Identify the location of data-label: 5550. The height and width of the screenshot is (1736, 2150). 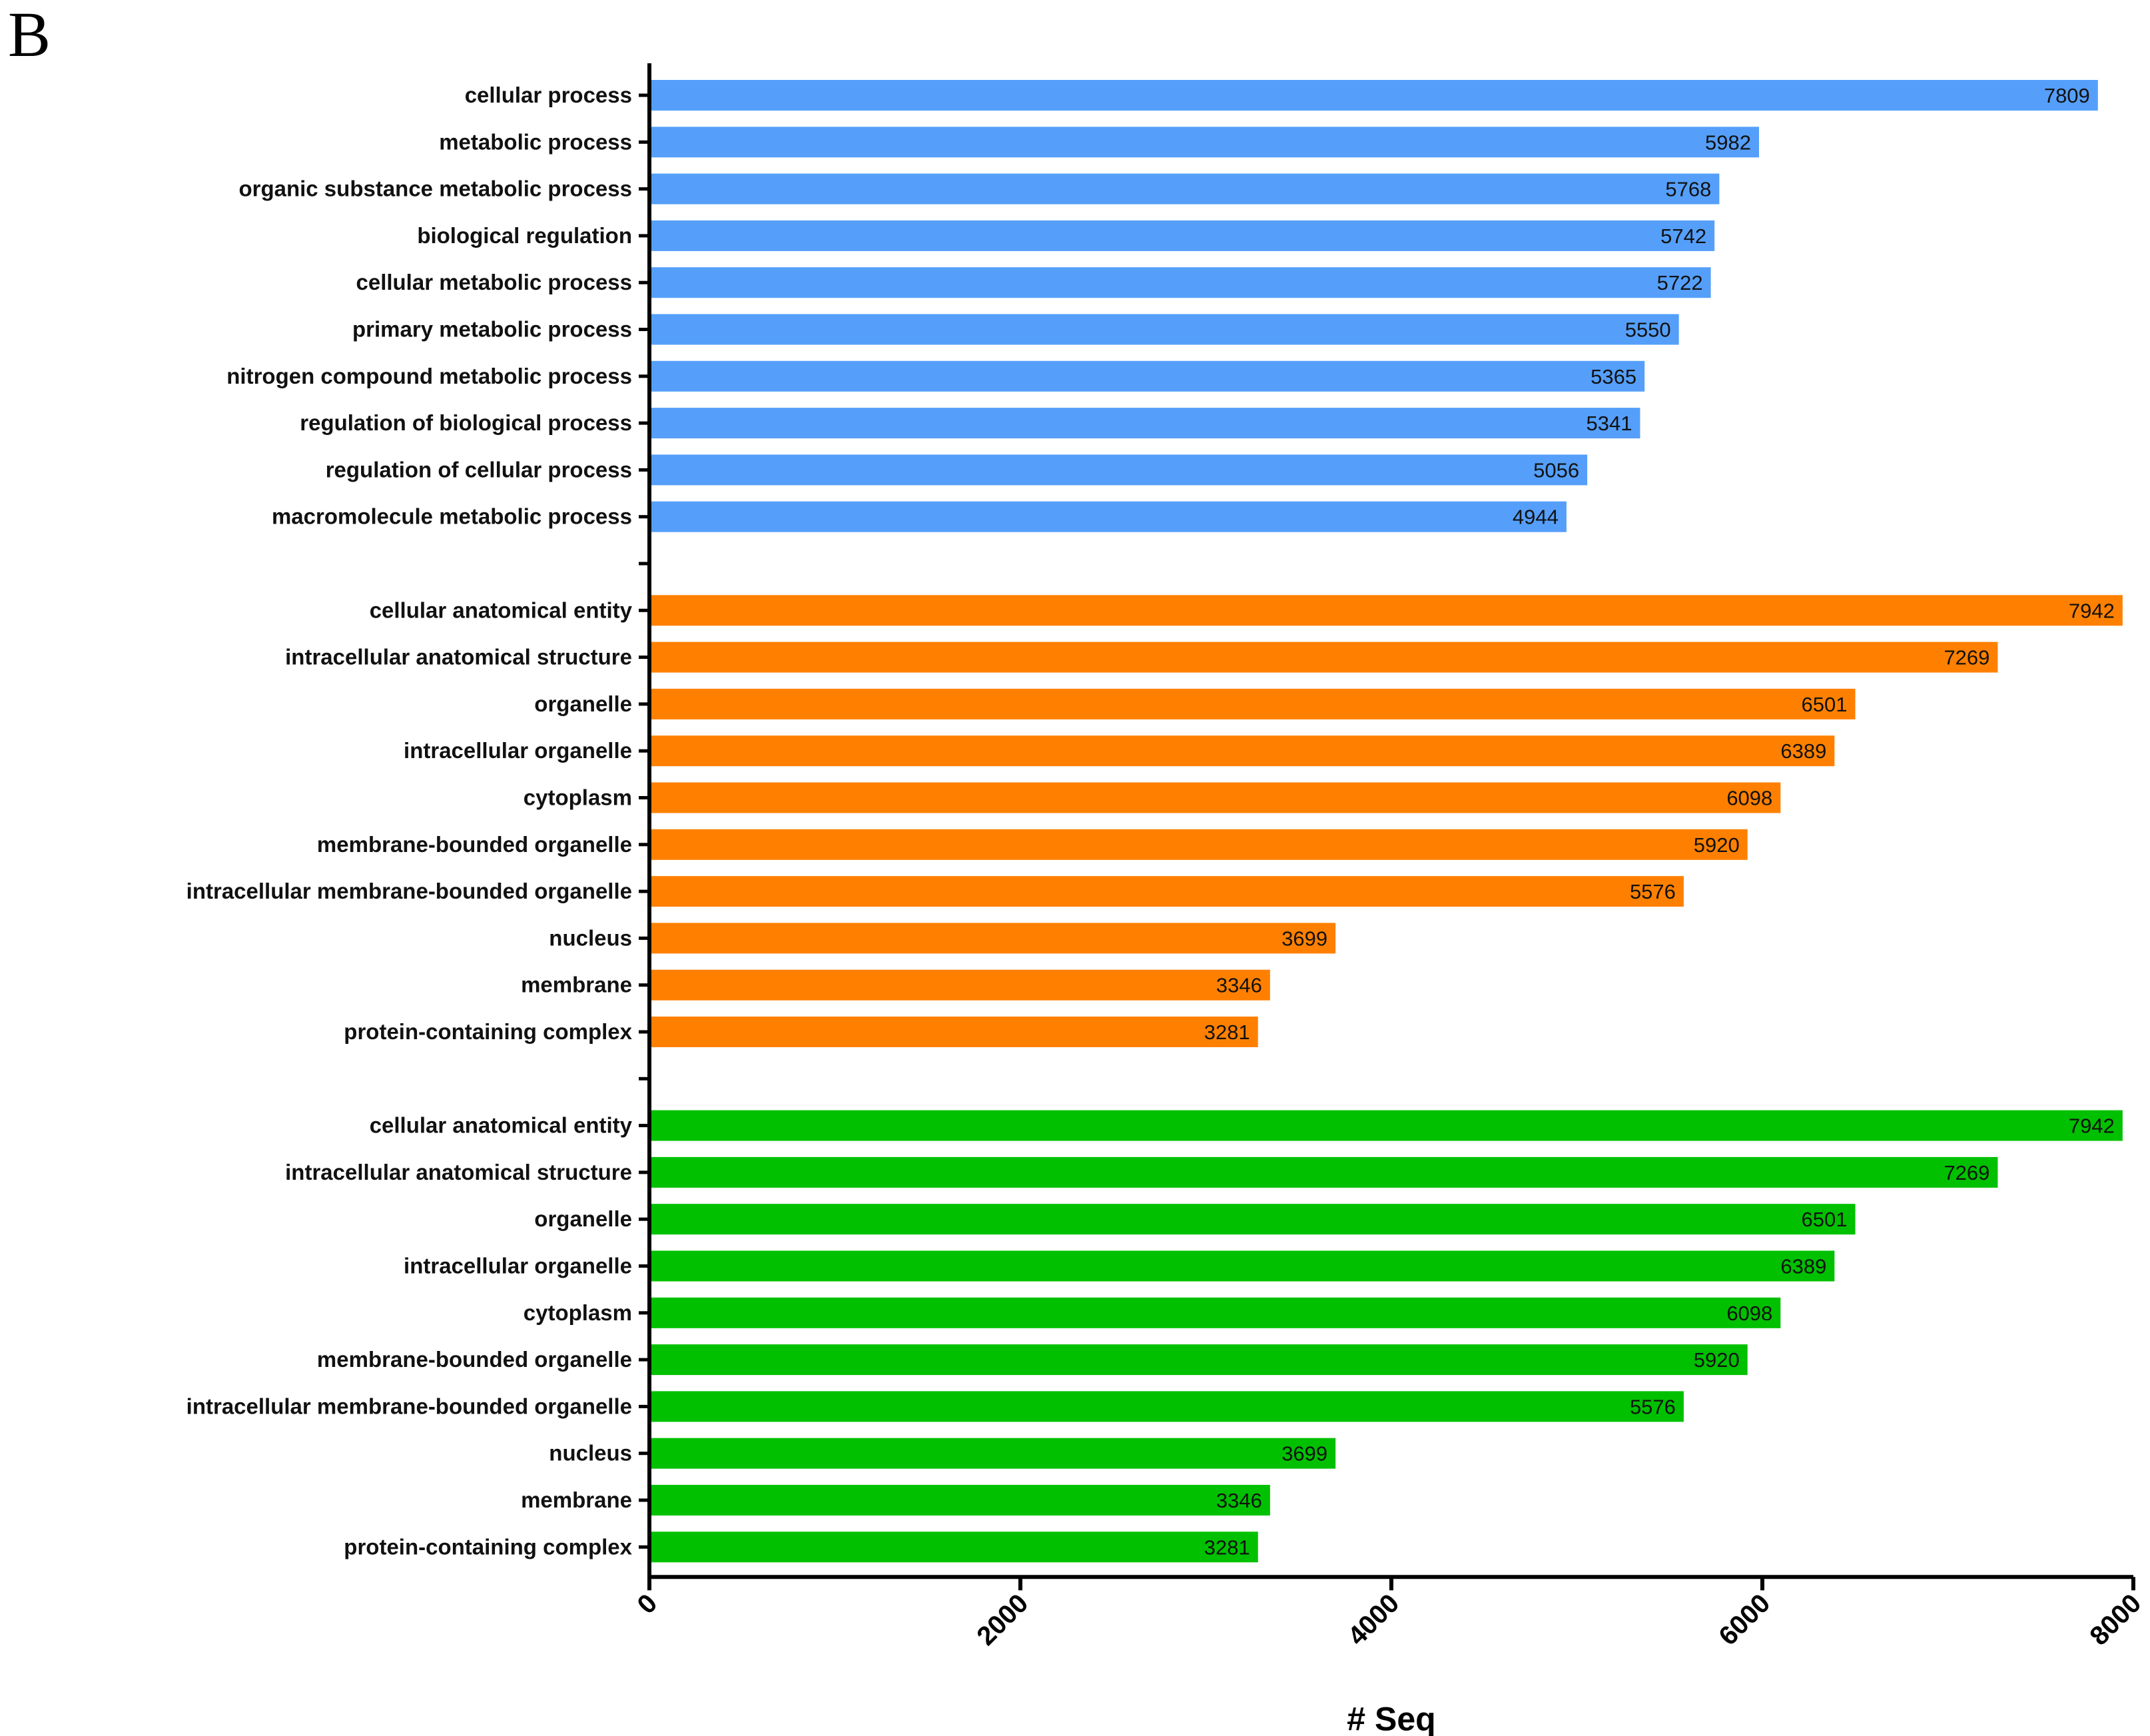
(1648, 330).